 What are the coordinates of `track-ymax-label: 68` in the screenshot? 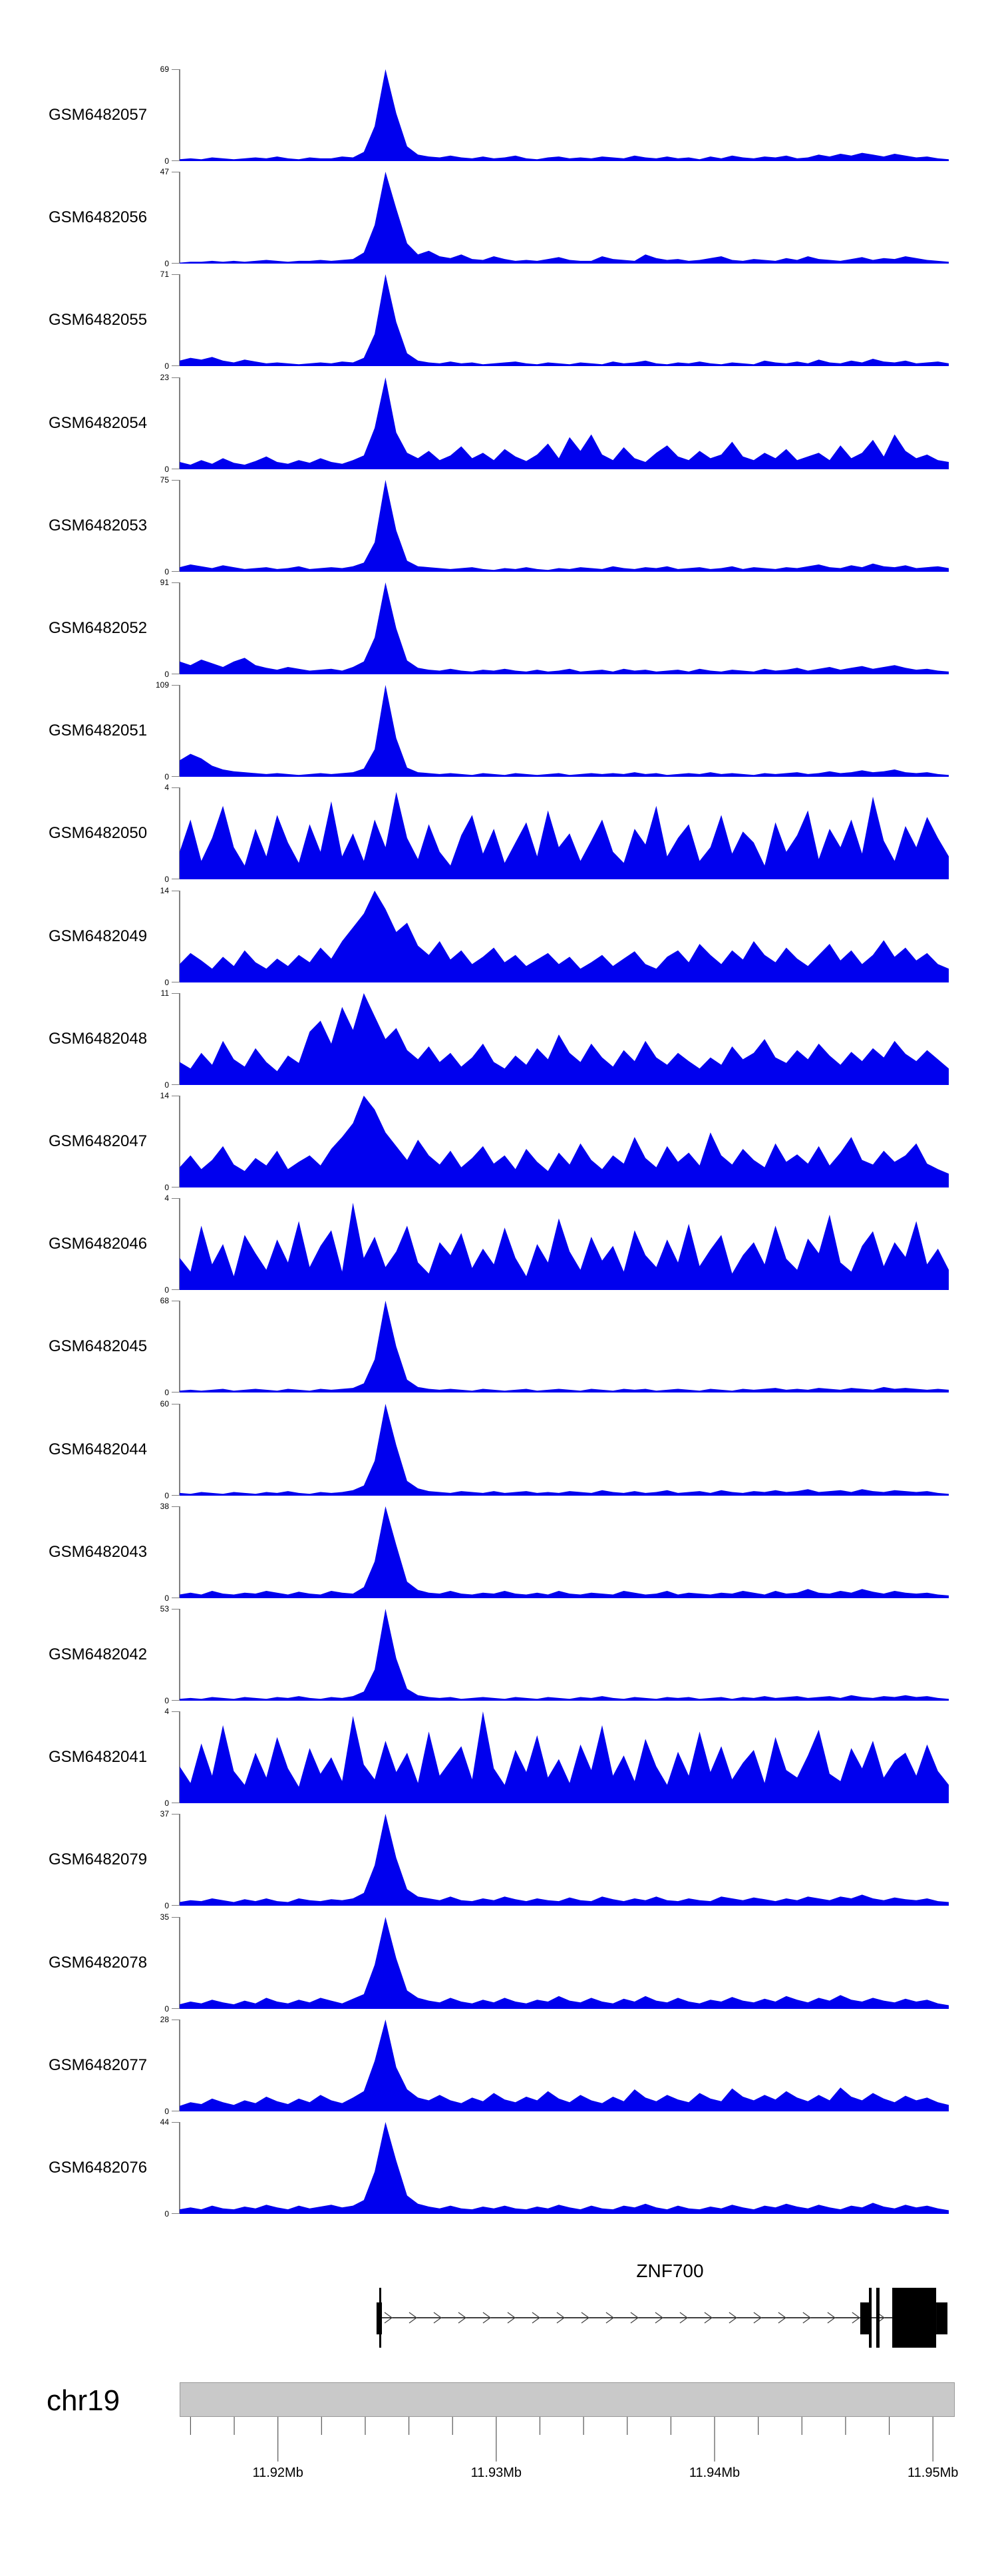 It's located at (164, 1301).